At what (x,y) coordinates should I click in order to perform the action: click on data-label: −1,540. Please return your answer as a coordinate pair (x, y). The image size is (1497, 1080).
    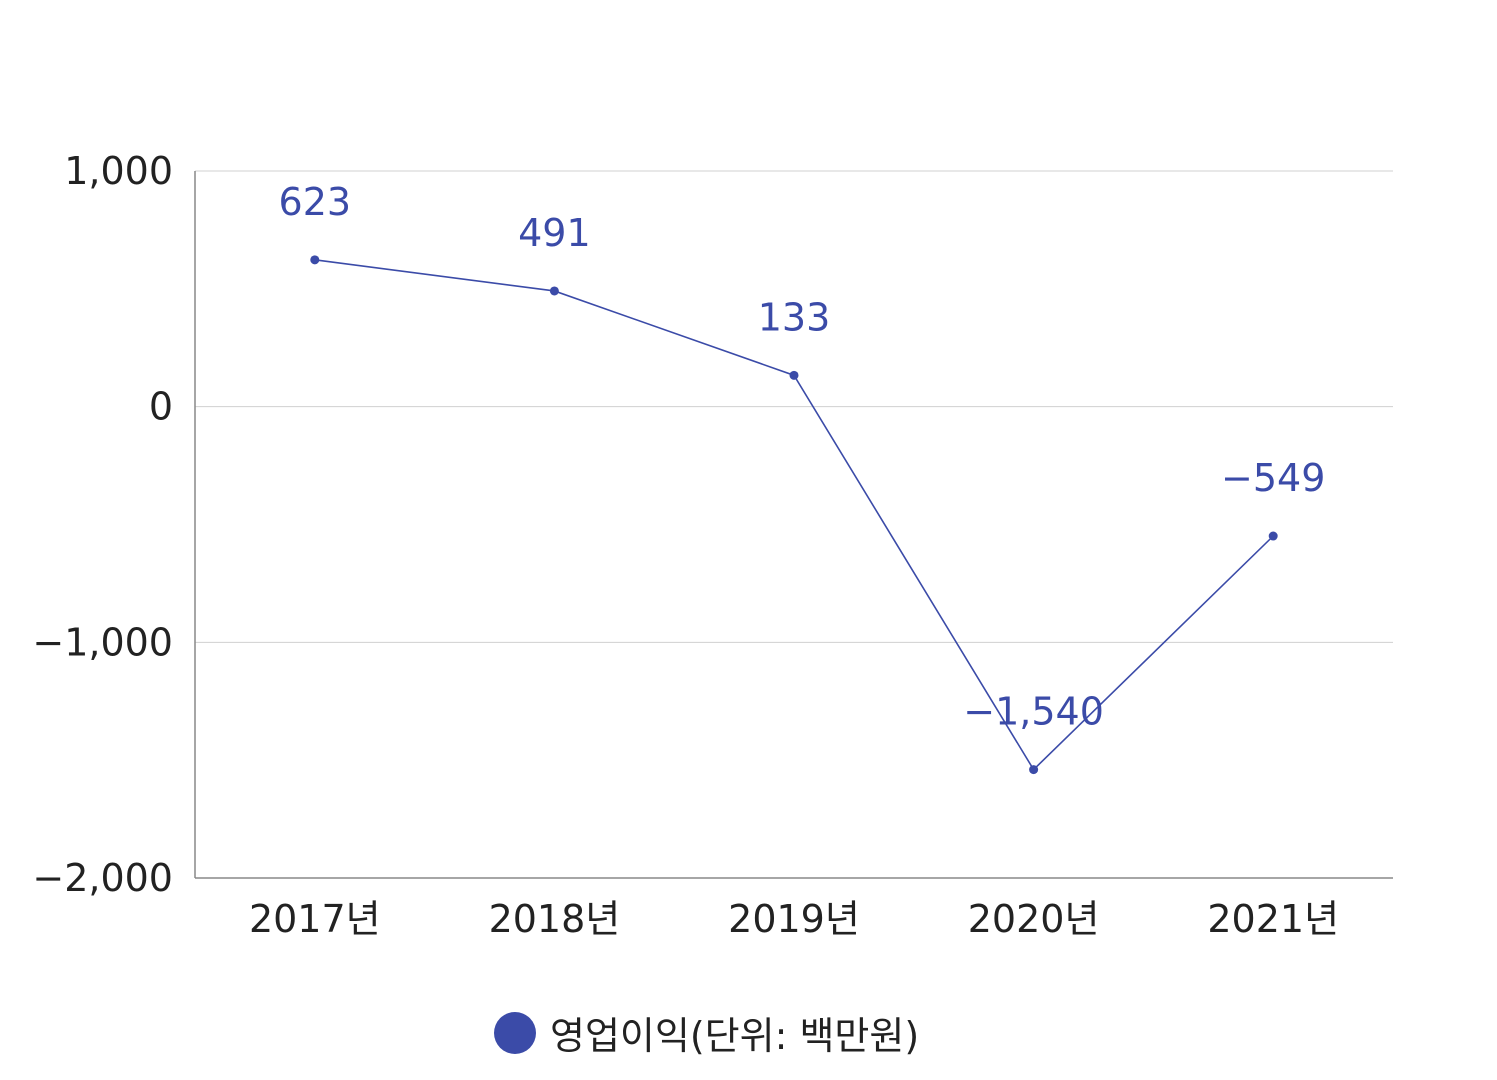
    Looking at the image, I should click on (1033, 712).